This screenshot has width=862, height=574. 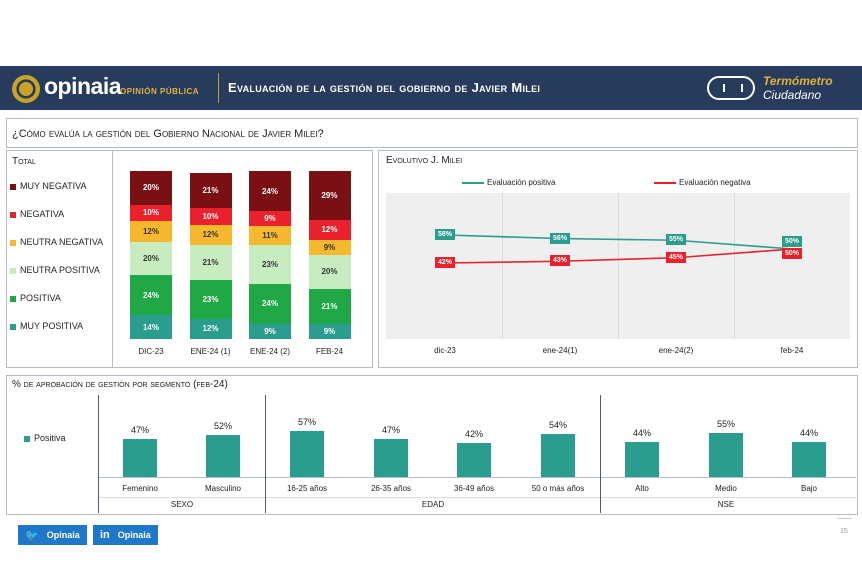 What do you see at coordinates (808, 488) in the screenshot?
I see `segment-category-label: Bajo` at bounding box center [808, 488].